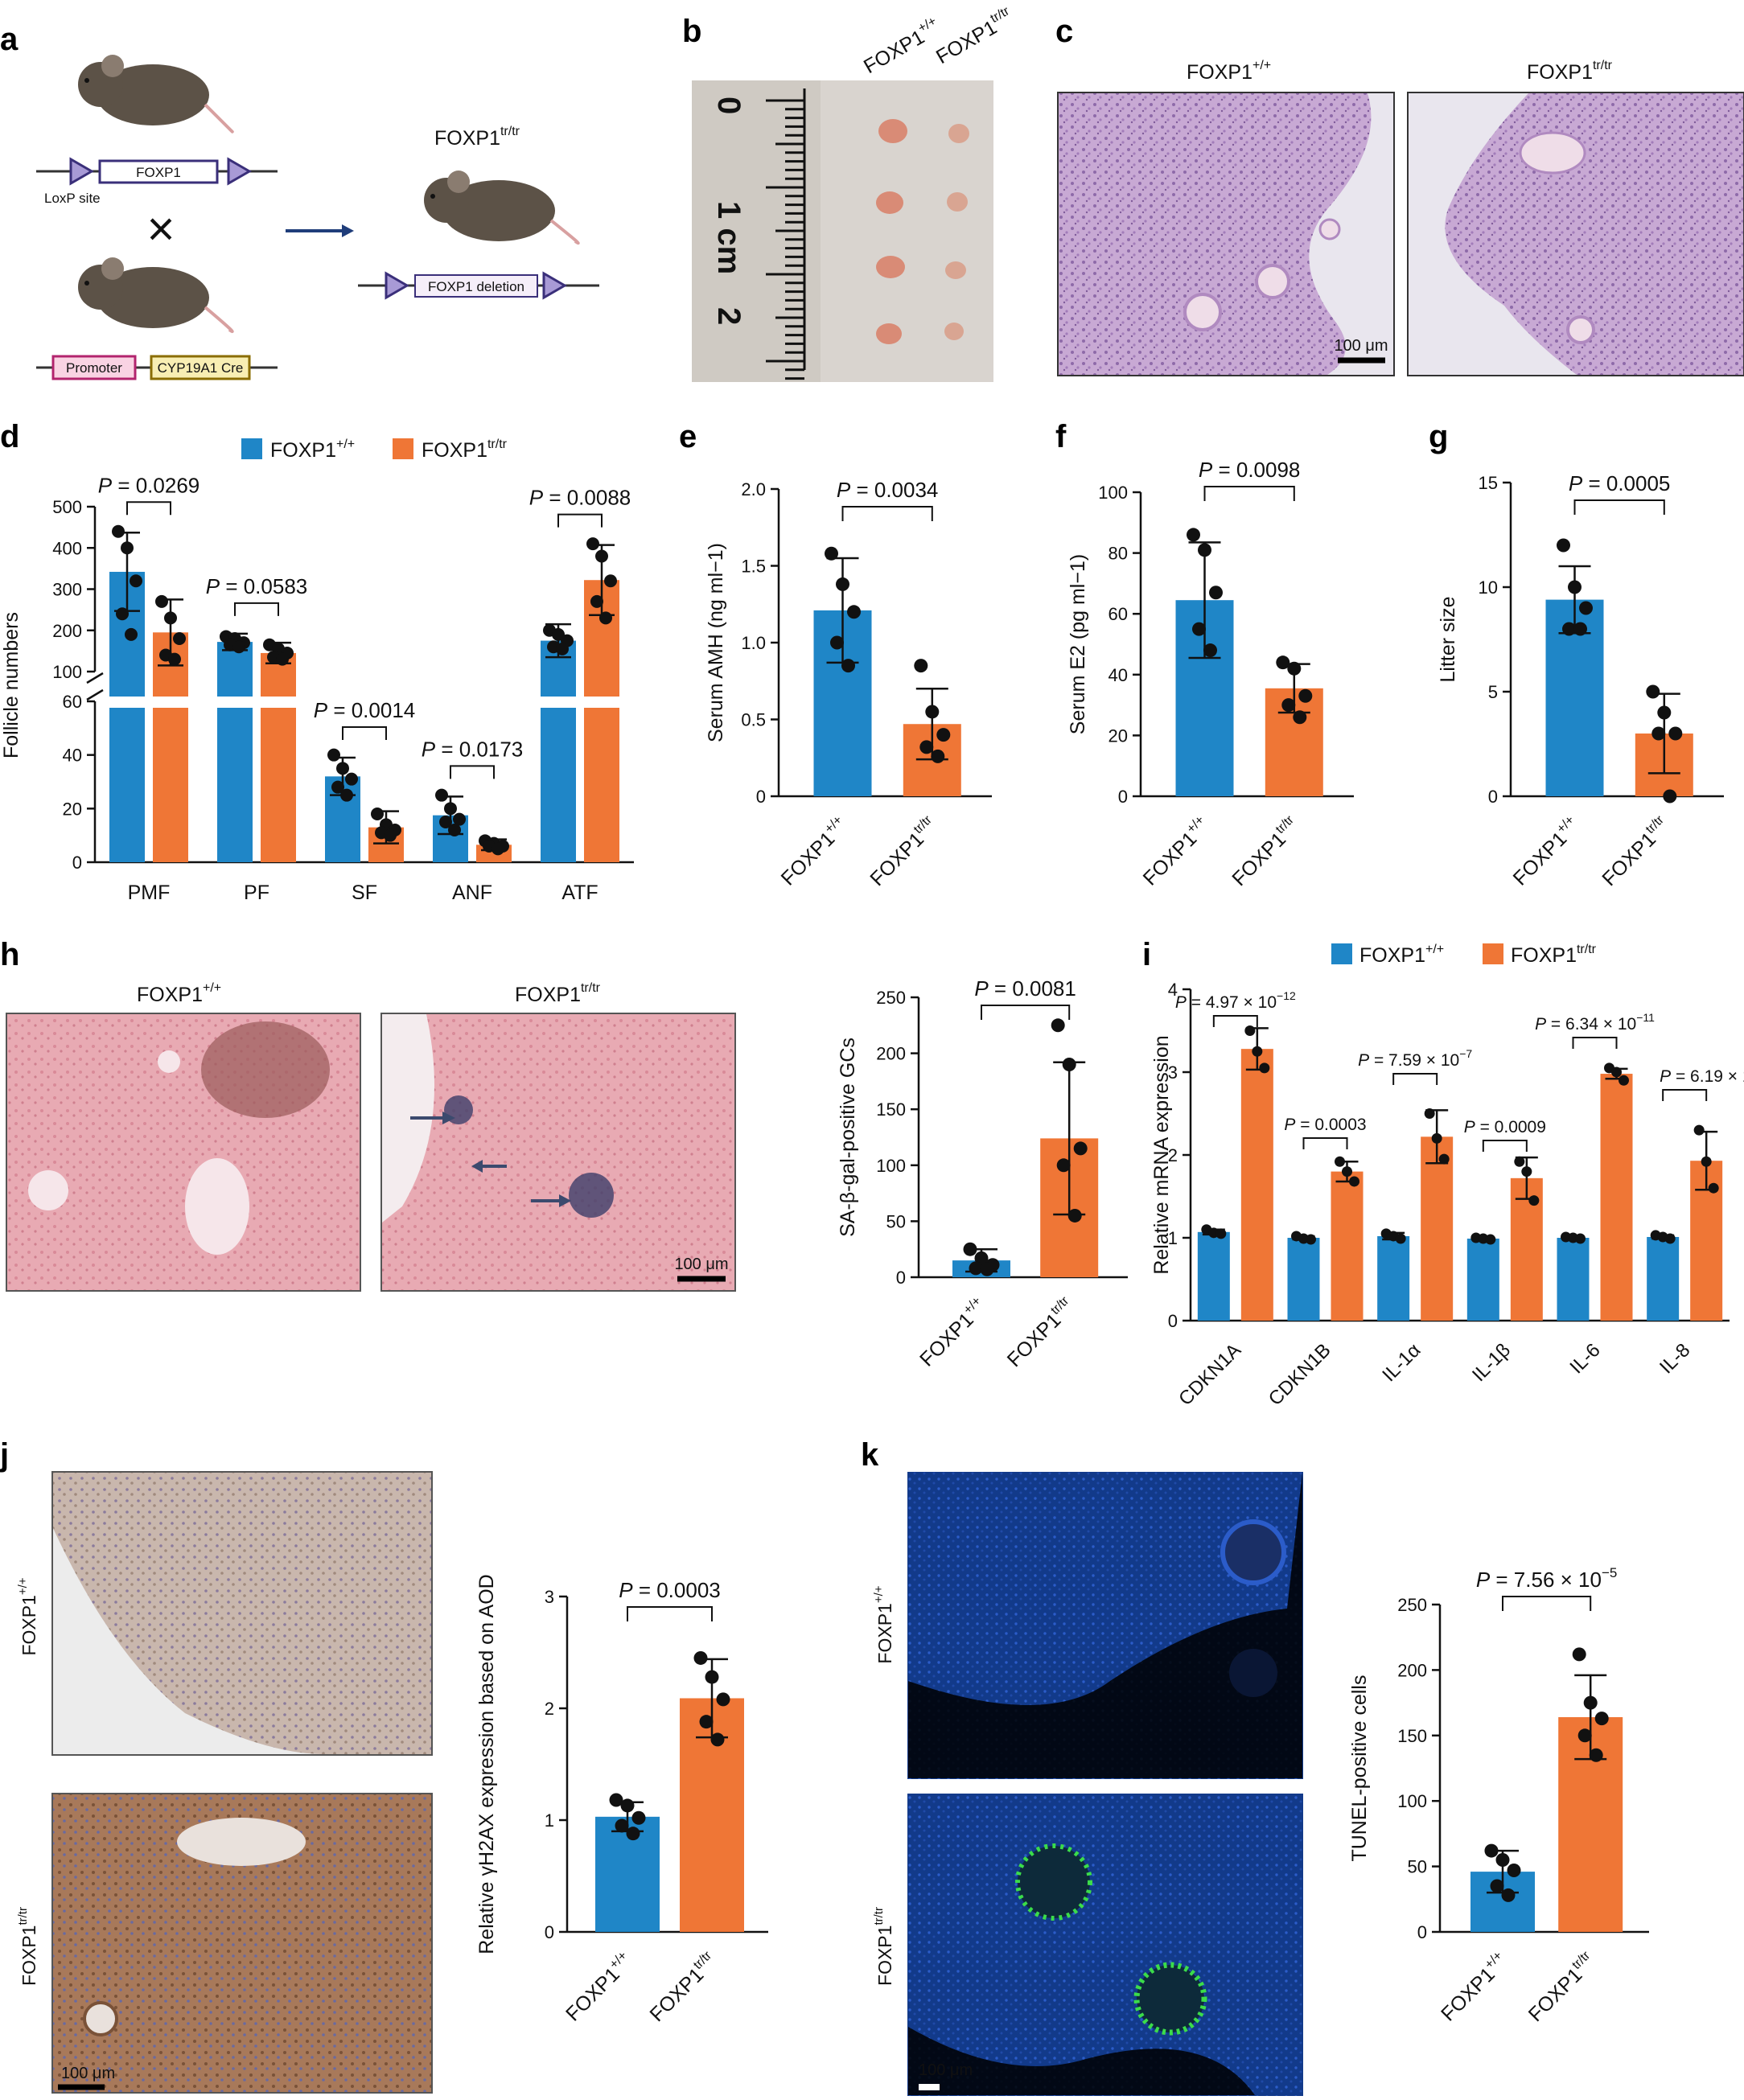  What do you see at coordinates (1173, 990) in the screenshot?
I see `y-tick-label: 4` at bounding box center [1173, 990].